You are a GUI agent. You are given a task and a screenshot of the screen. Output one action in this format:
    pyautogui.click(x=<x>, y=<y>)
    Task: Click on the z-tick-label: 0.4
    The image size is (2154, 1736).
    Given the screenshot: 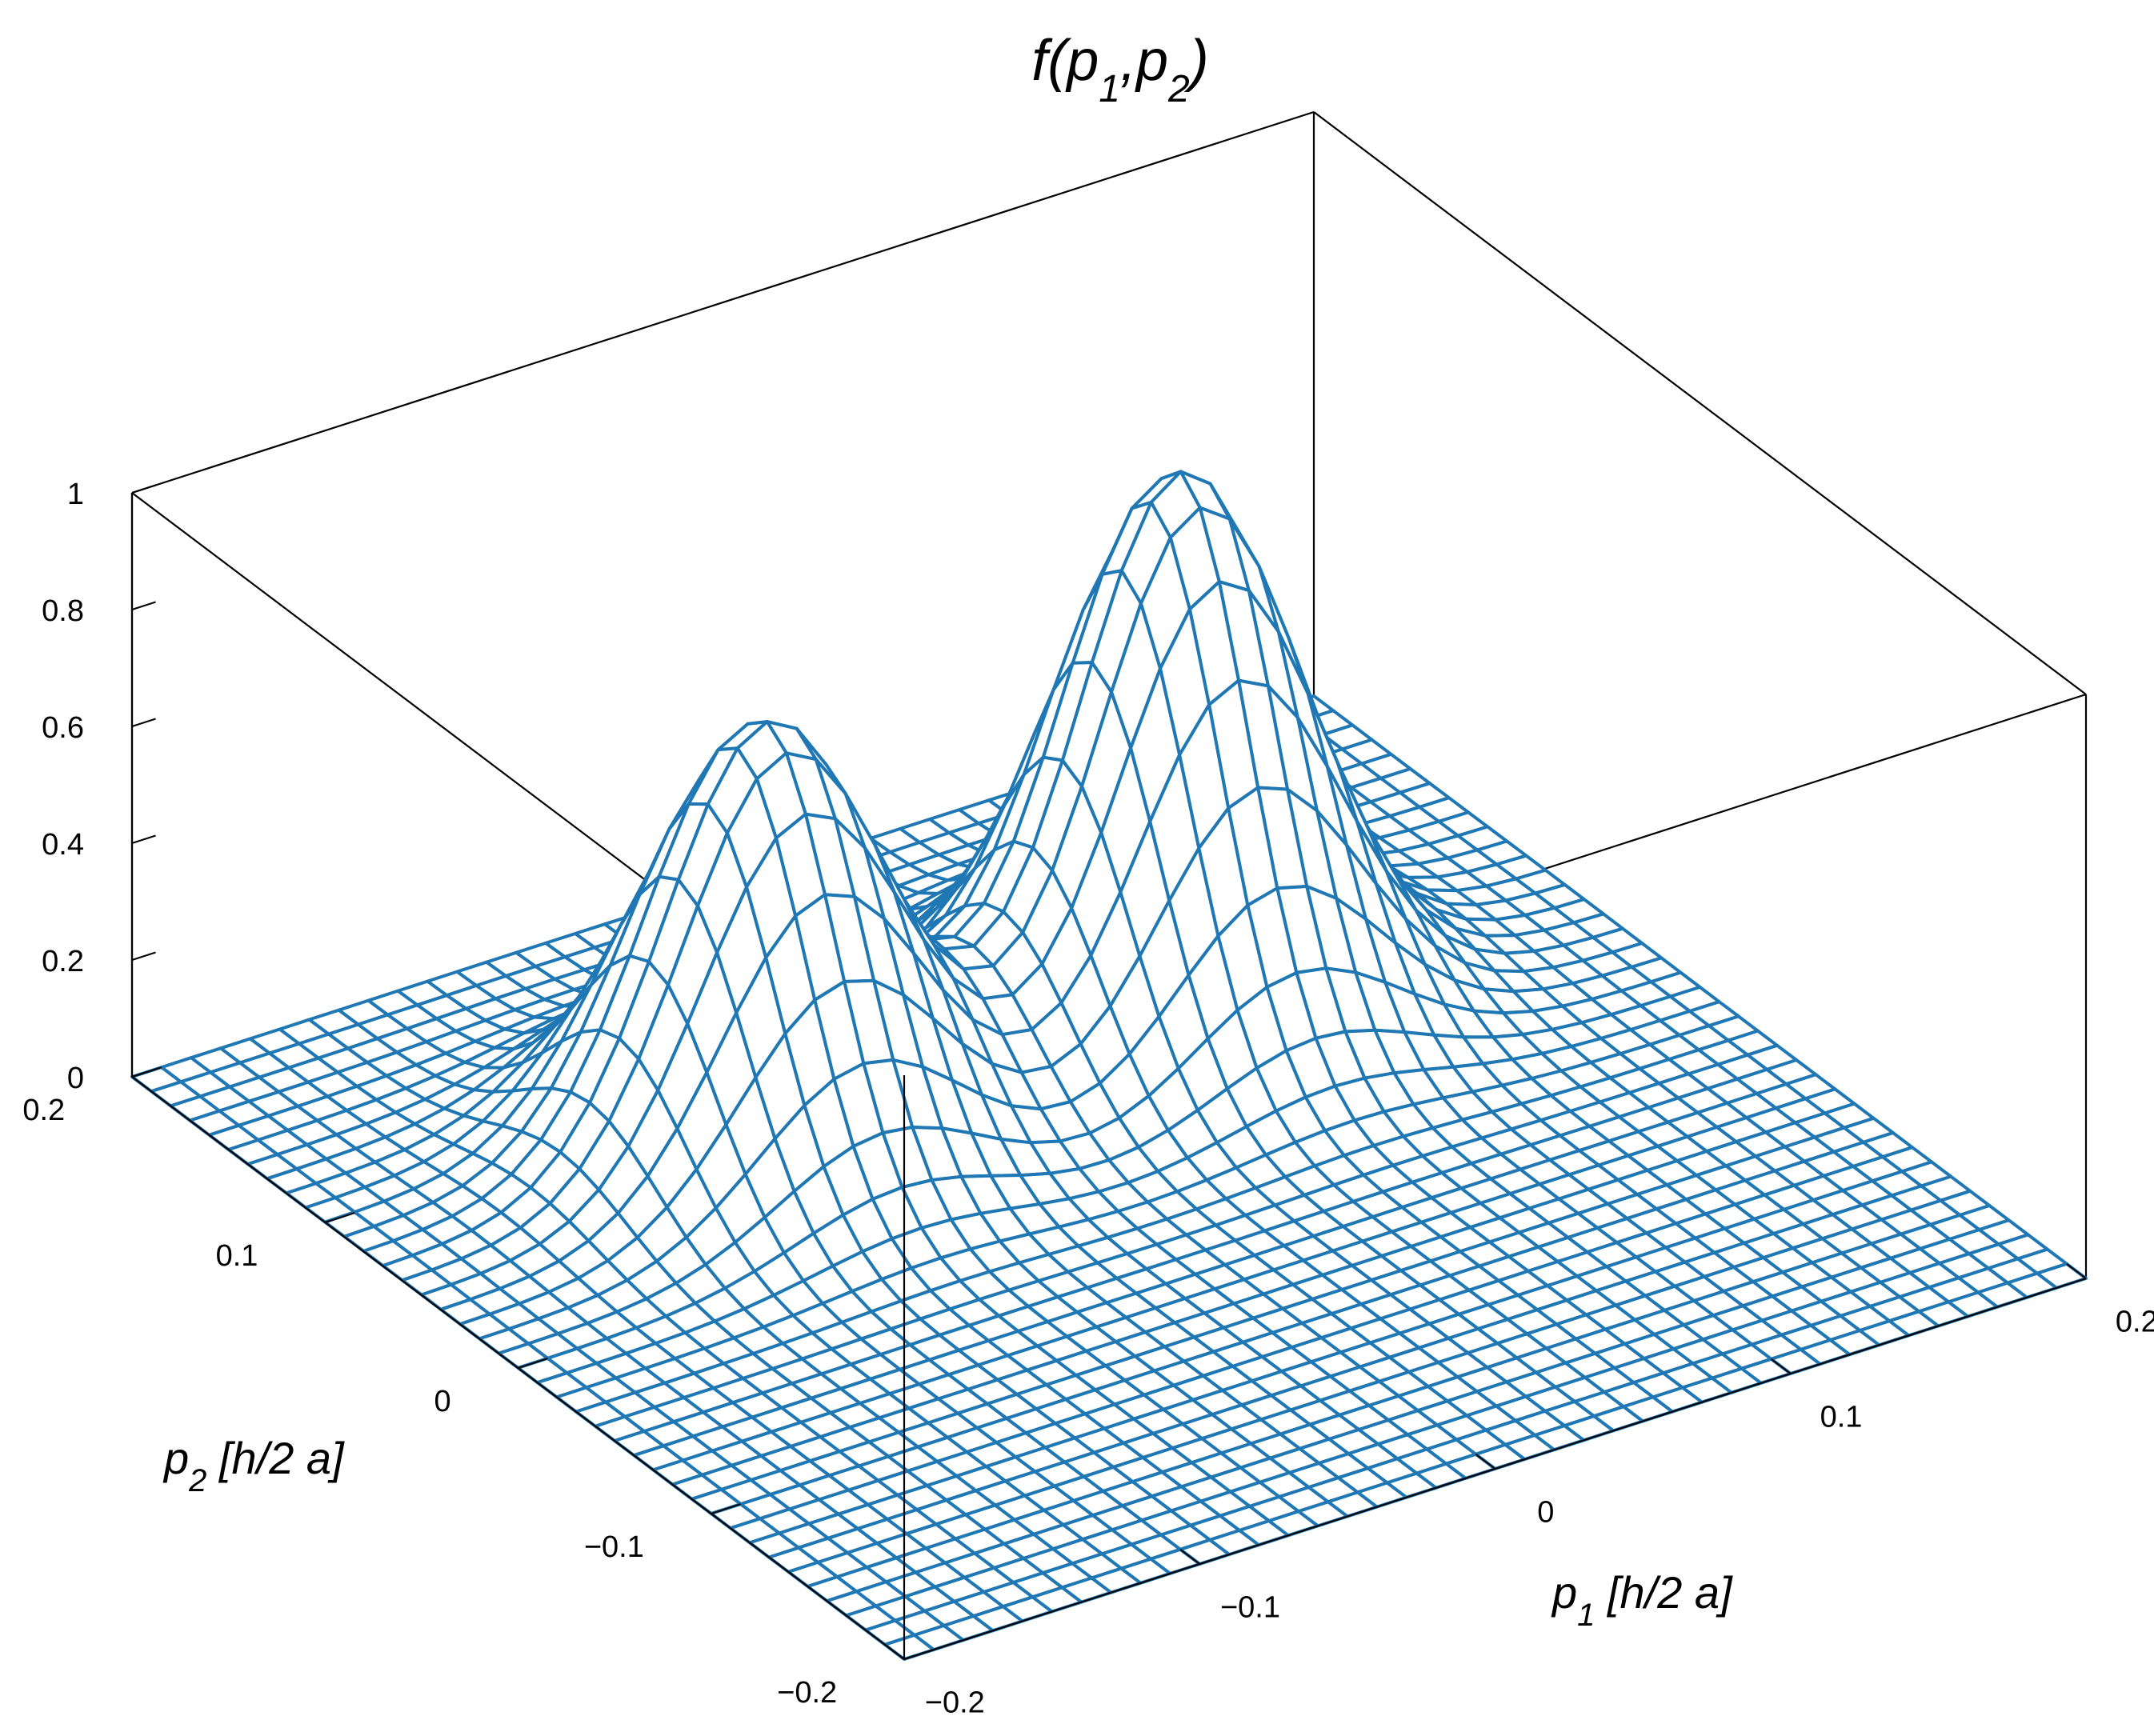 What is the action you would take?
    pyautogui.click(x=63, y=845)
    